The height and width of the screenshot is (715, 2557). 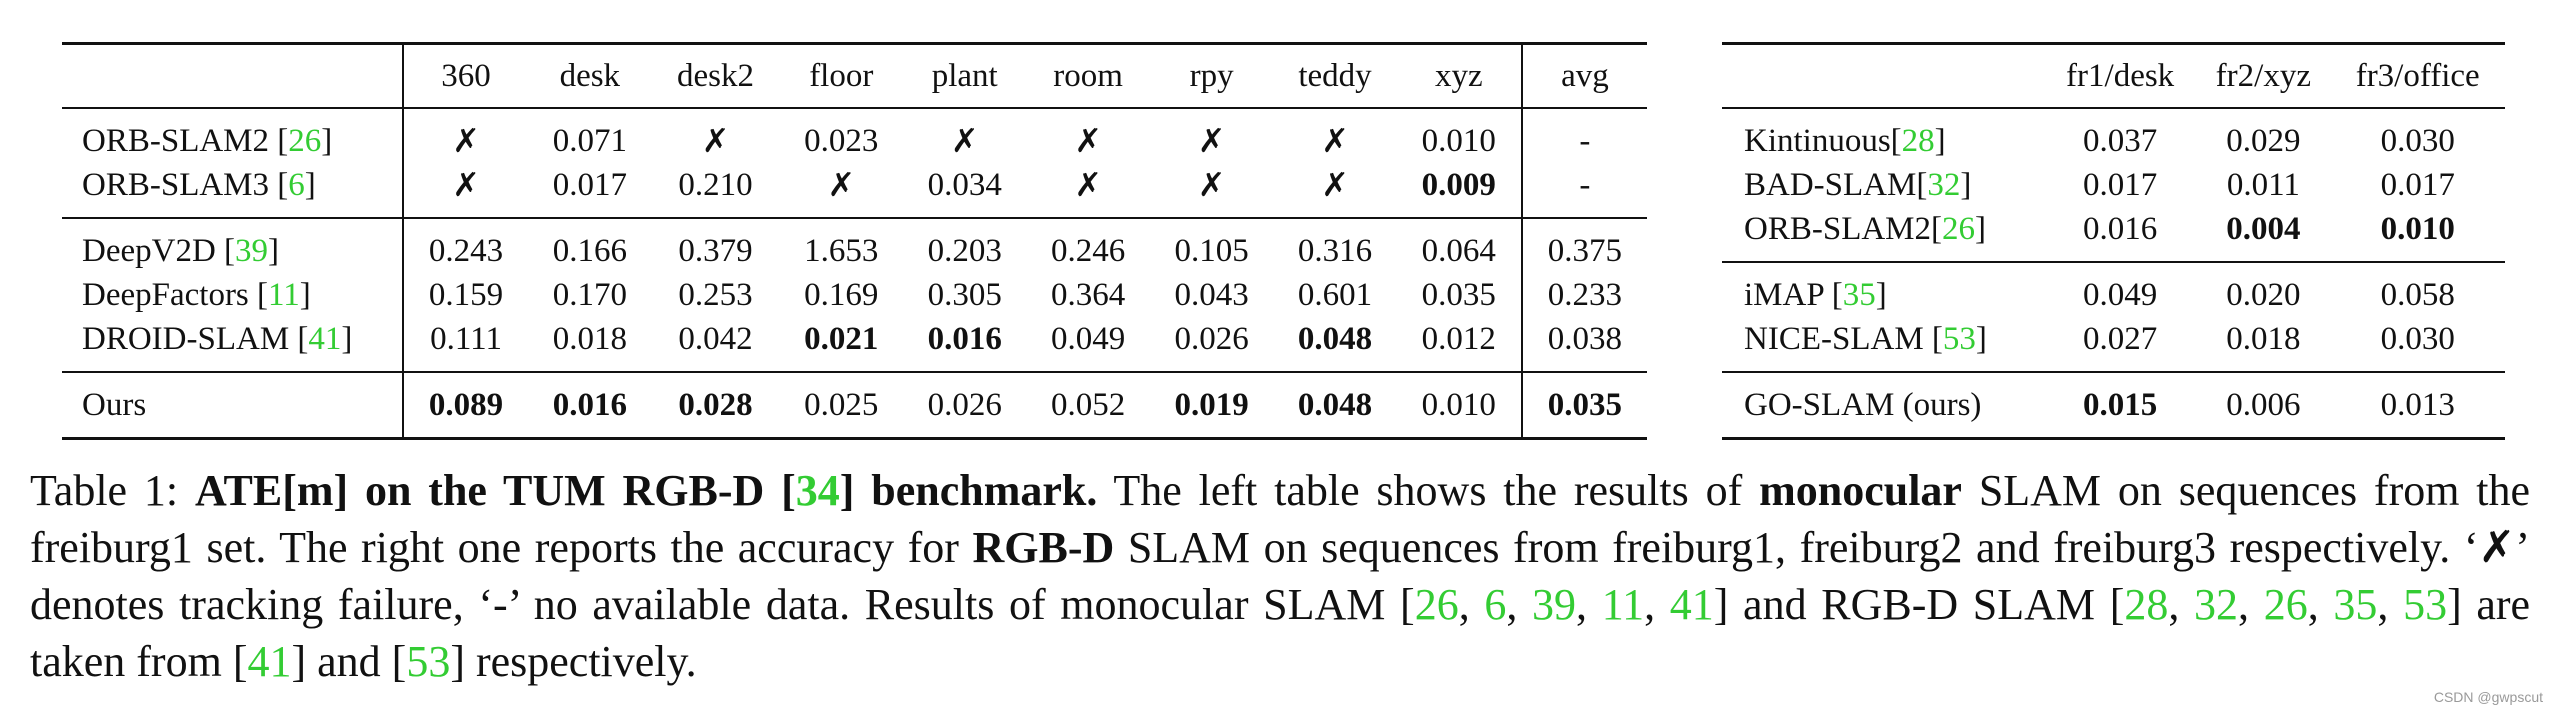 What do you see at coordinates (1043, 547) in the screenshot?
I see `caption-emphasis: RGB-D` at bounding box center [1043, 547].